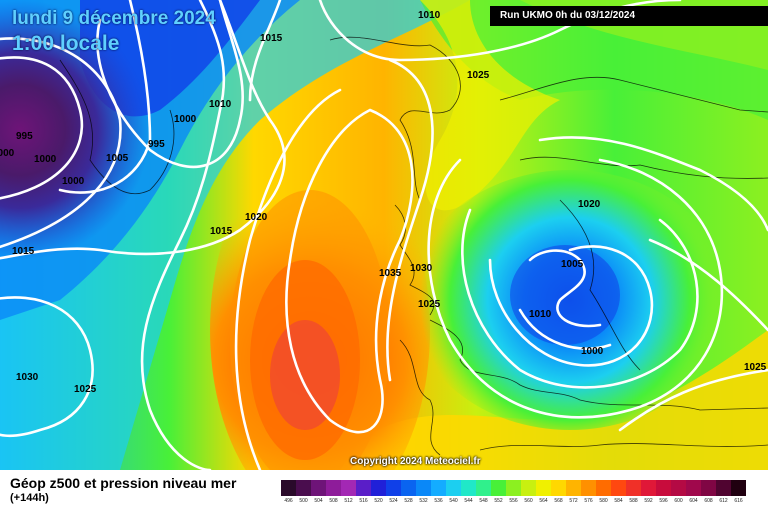 The height and width of the screenshot is (512, 768). I want to click on scale-tick-label: 520, so click(378, 501).